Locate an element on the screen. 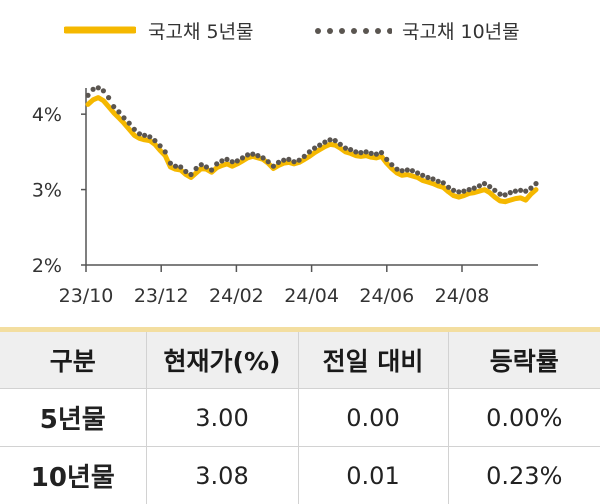  legend-label-5y: 국고채 5년물 is located at coordinates (201, 31).